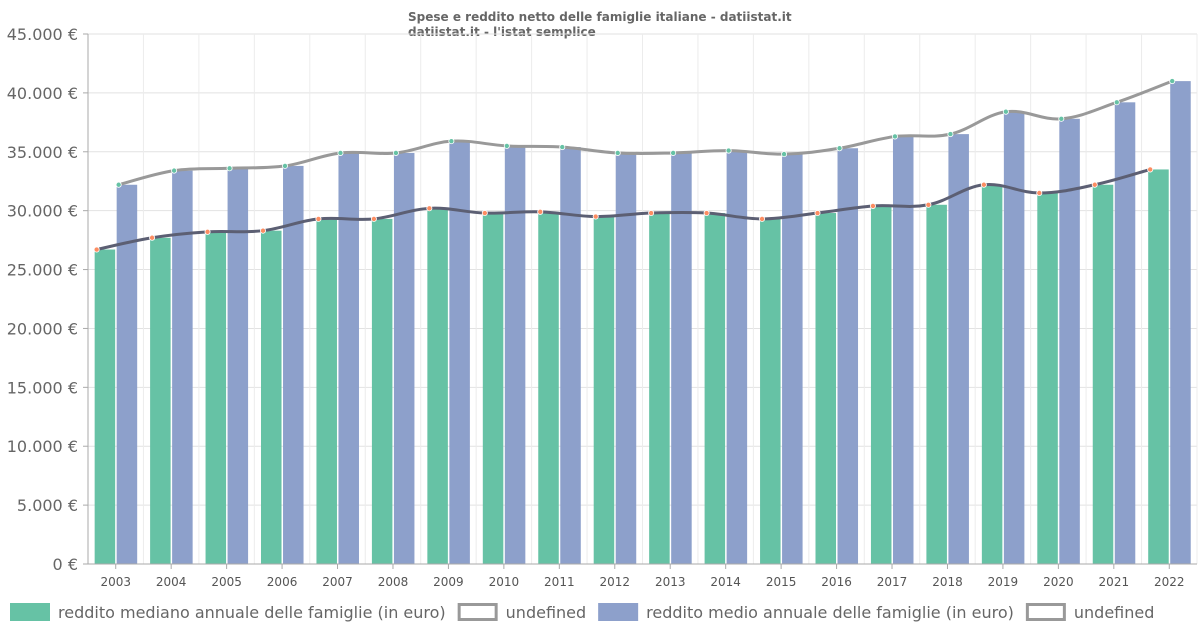  Describe the element at coordinates (42, 93) in the screenshot. I see `y-tick-label: 40.000 €` at that location.